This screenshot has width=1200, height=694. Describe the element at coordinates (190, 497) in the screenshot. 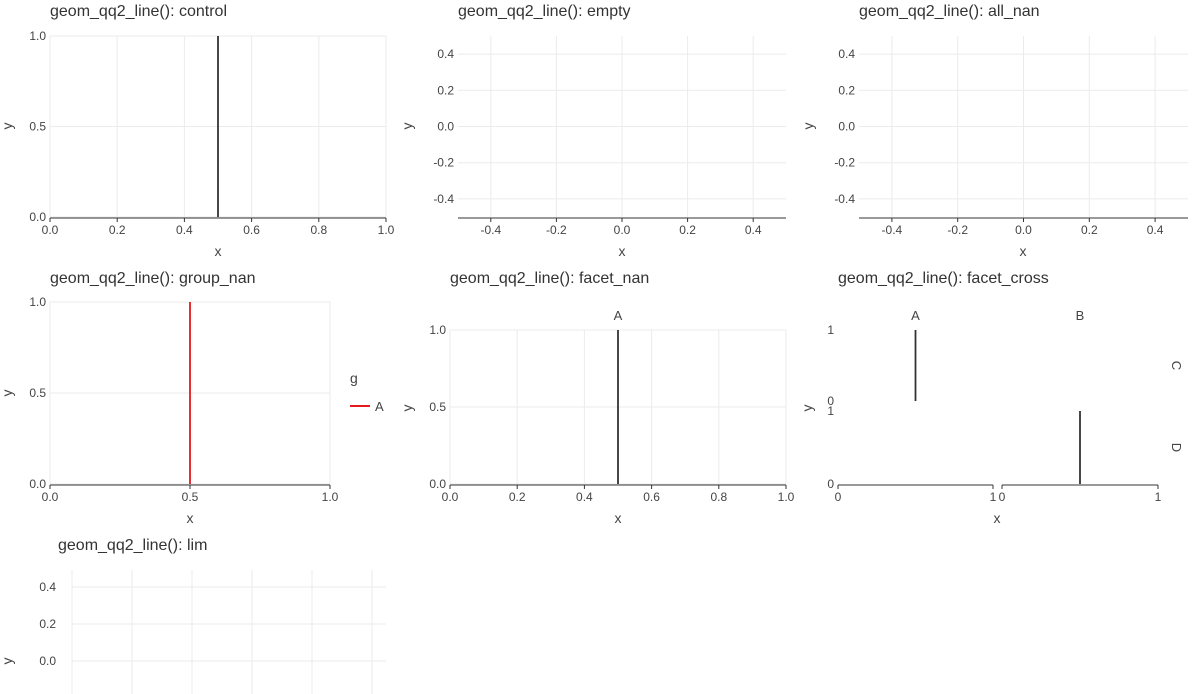

I see `x-tick-label: 0.5` at that location.